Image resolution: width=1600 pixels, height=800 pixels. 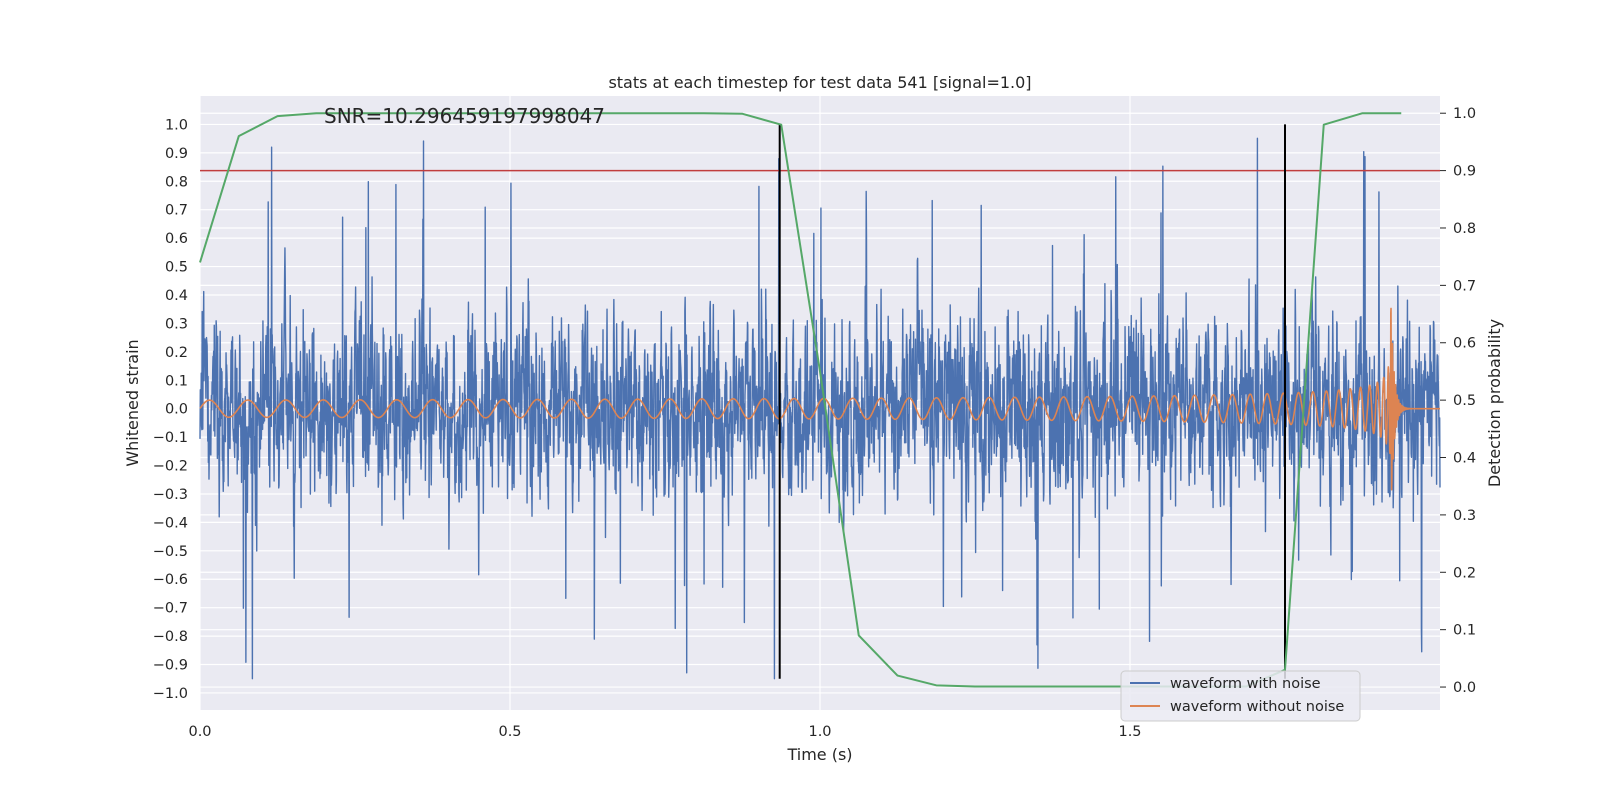 What do you see at coordinates (1257, 707) in the screenshot?
I see `legend-entry-clean: waveform without noise` at bounding box center [1257, 707].